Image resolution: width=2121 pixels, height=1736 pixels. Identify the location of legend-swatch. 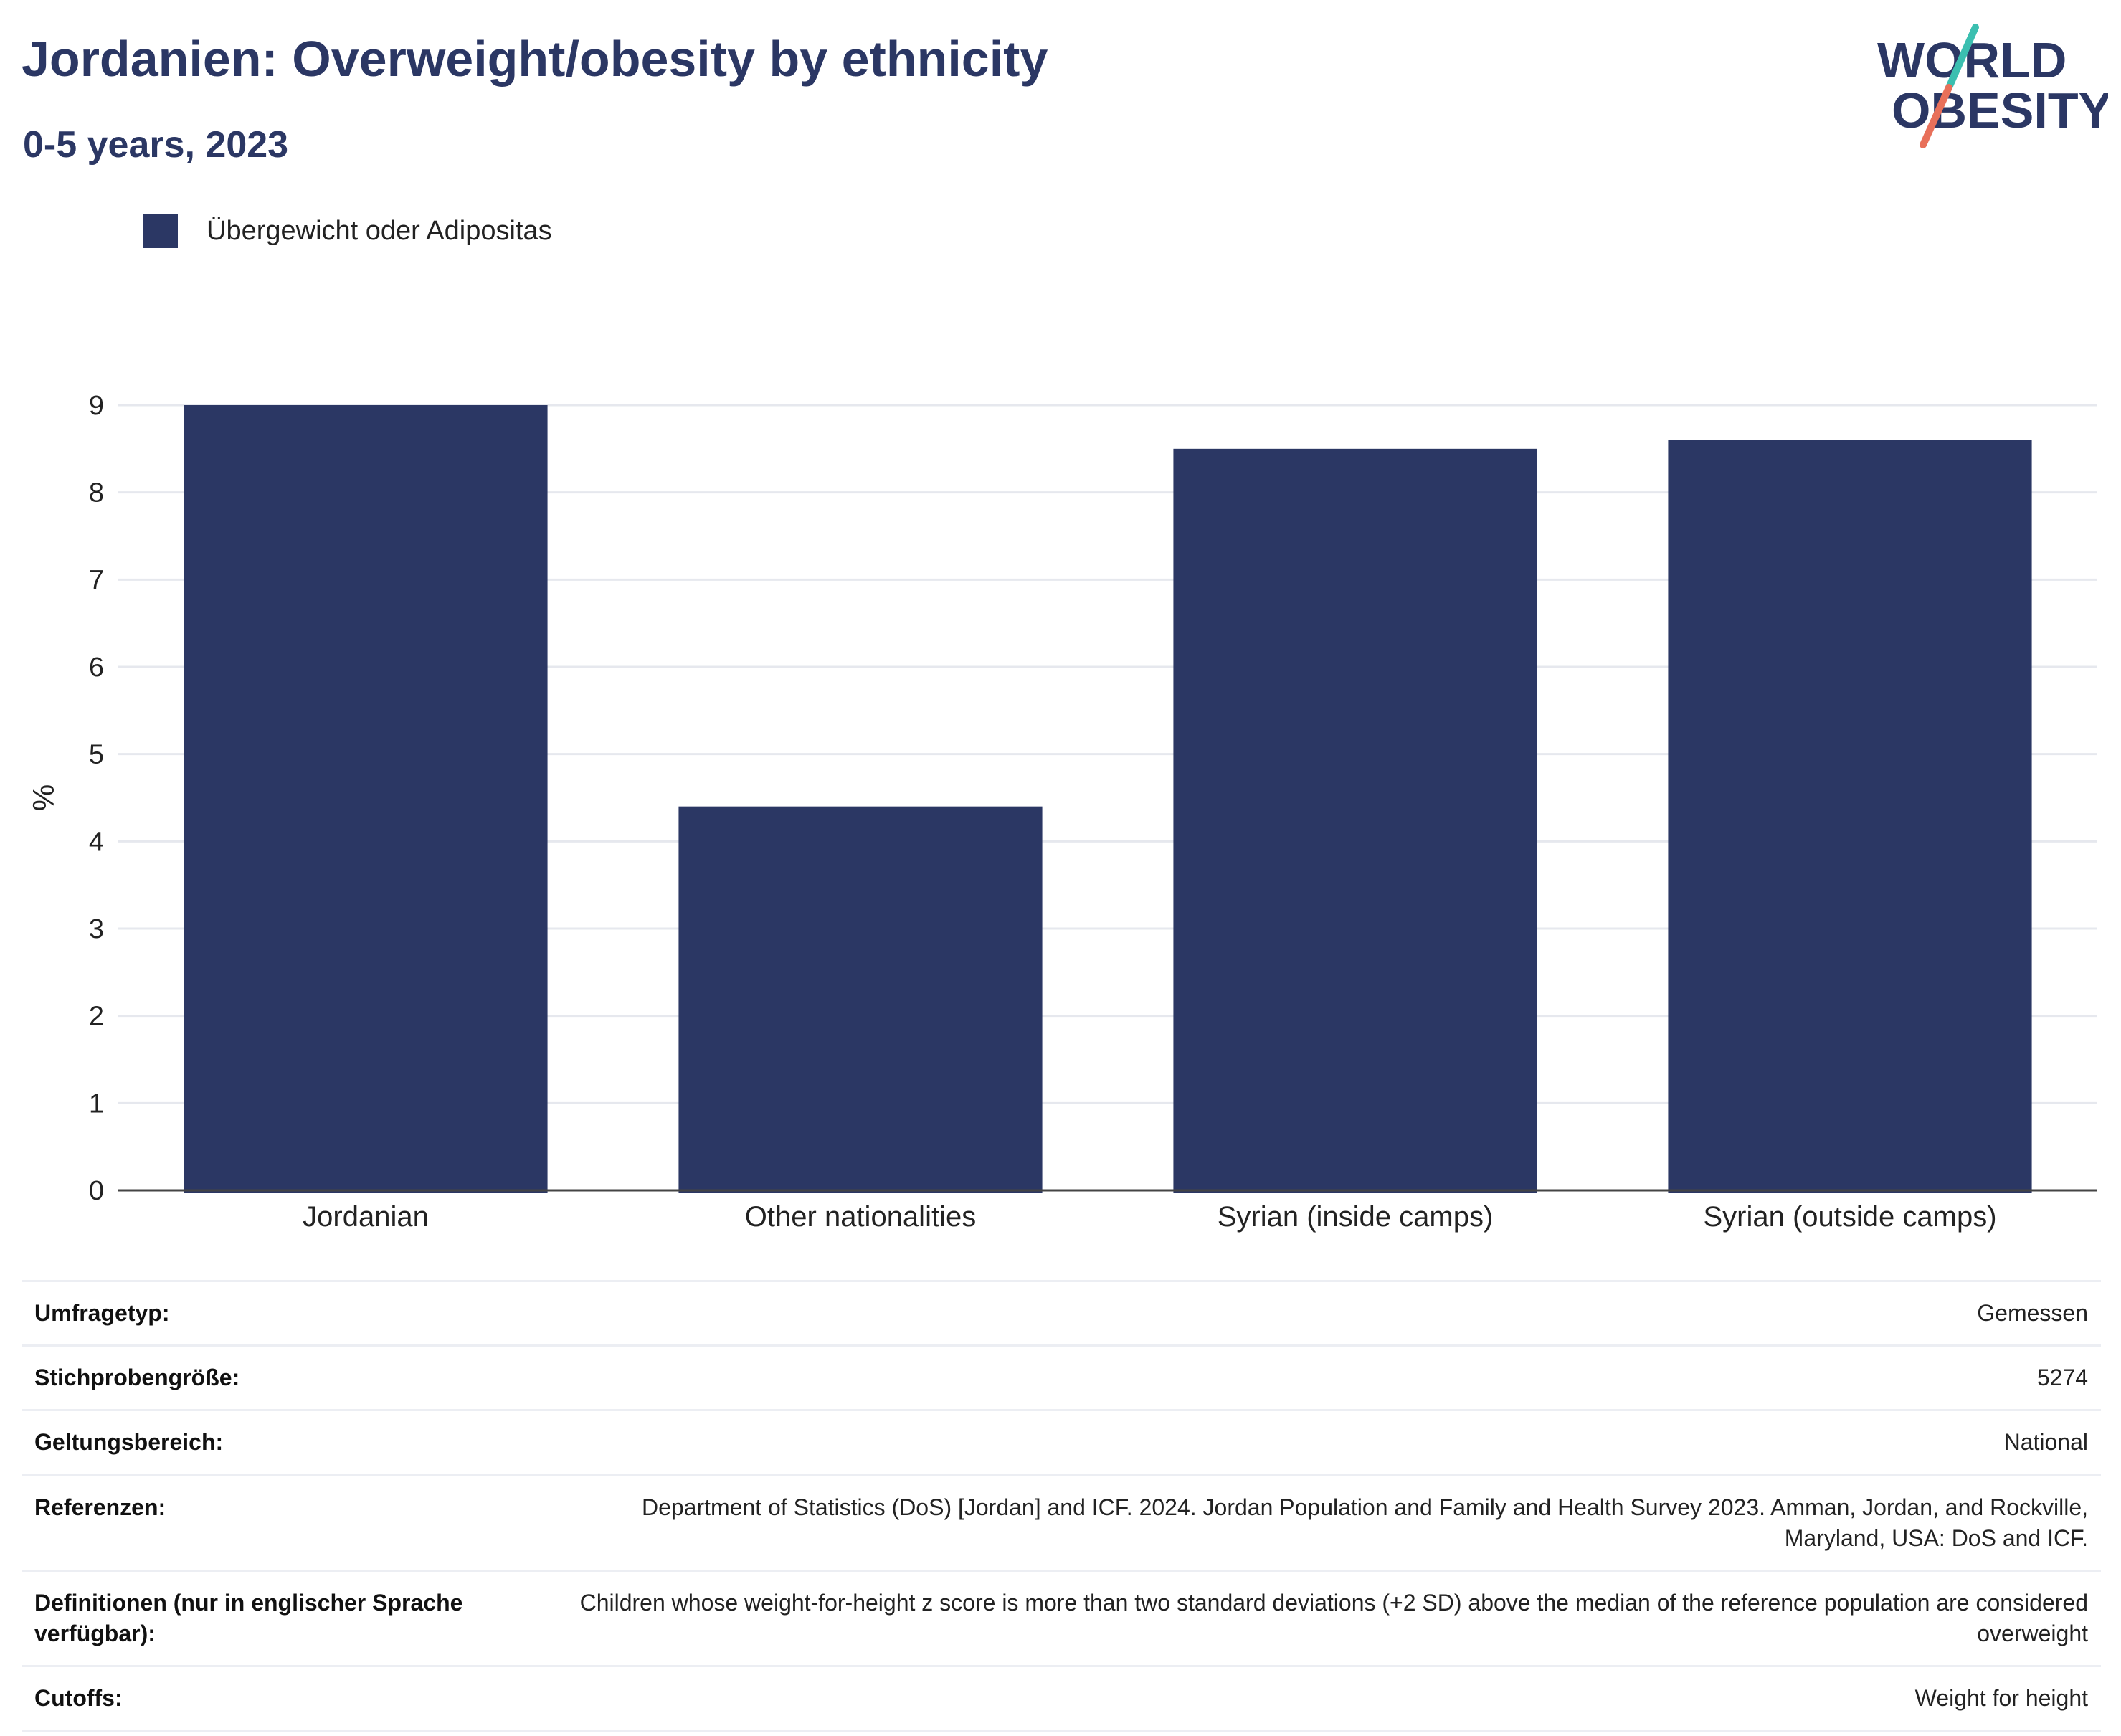
(160, 231).